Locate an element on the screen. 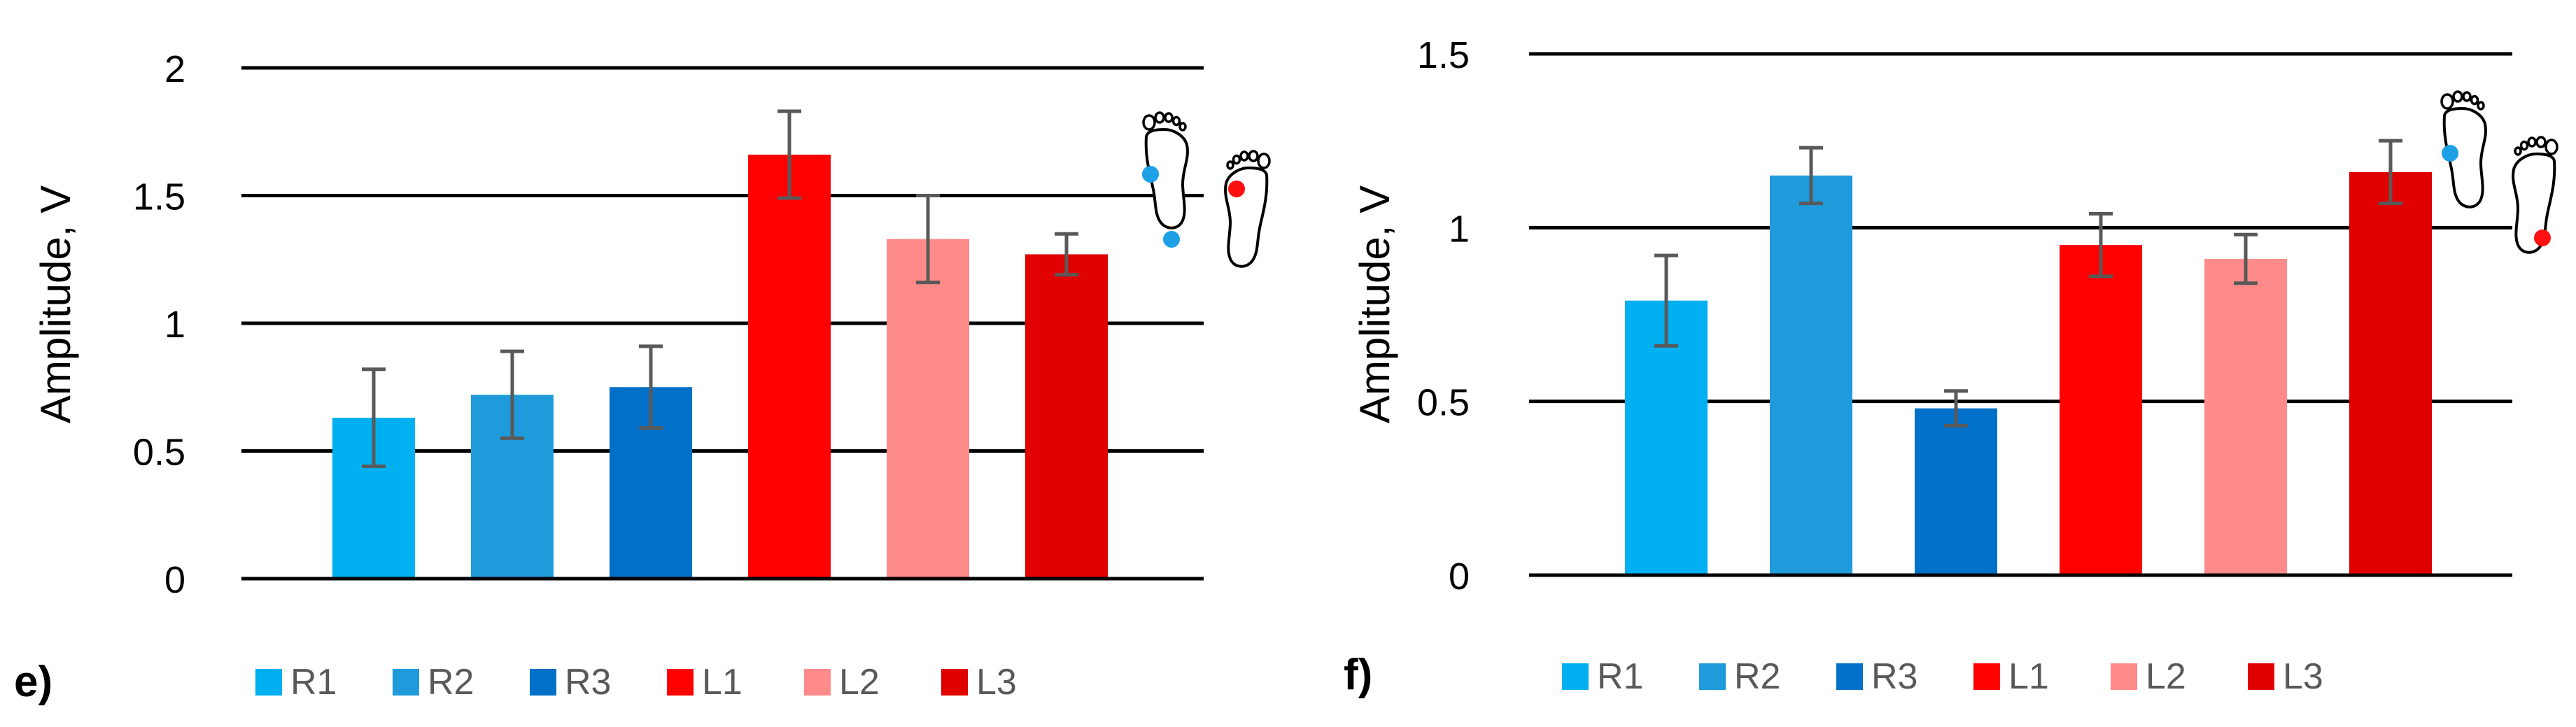 This screenshot has width=2576, height=727. y-tick-labels: 0 0.5 1 1.5 2 is located at coordinates (159, 324).